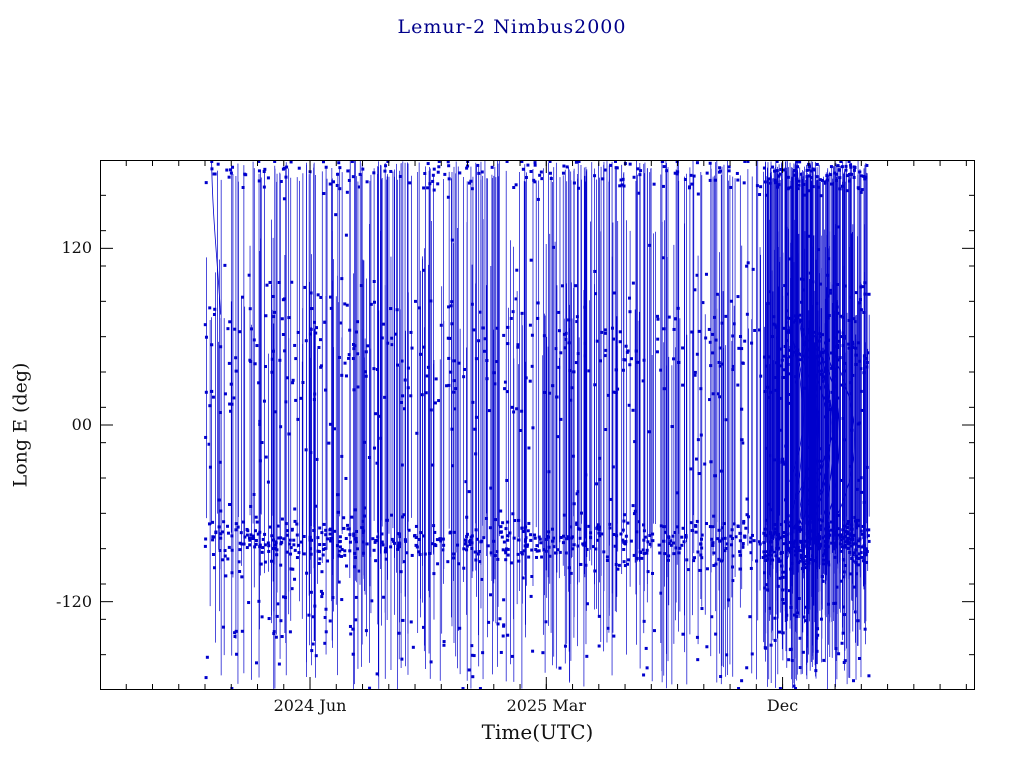 The height and width of the screenshot is (768, 1024). What do you see at coordinates (74, 601) in the screenshot?
I see `y-tick-label: -120` at bounding box center [74, 601].